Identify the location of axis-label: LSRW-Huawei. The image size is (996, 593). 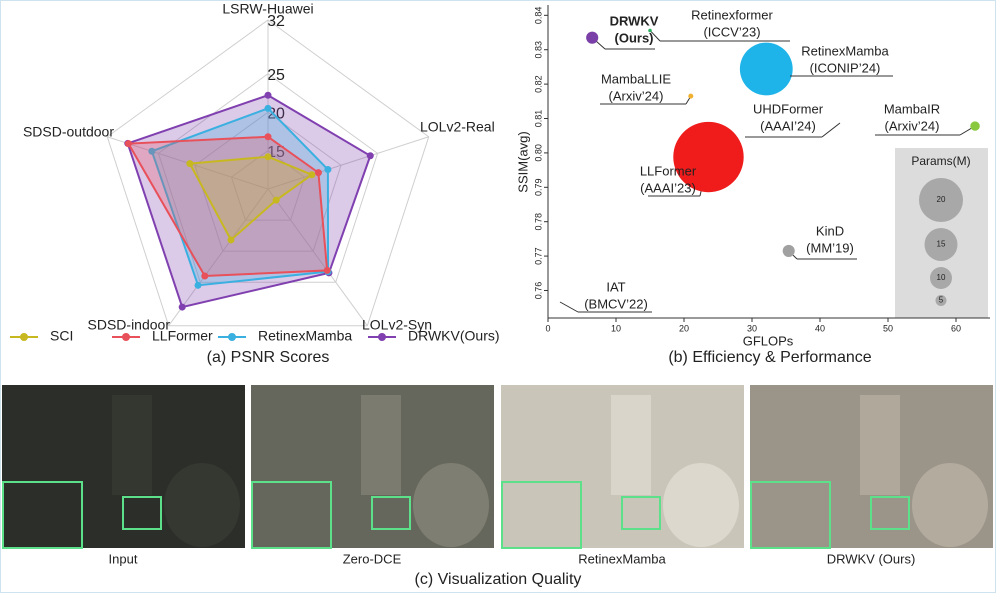
(267, 9).